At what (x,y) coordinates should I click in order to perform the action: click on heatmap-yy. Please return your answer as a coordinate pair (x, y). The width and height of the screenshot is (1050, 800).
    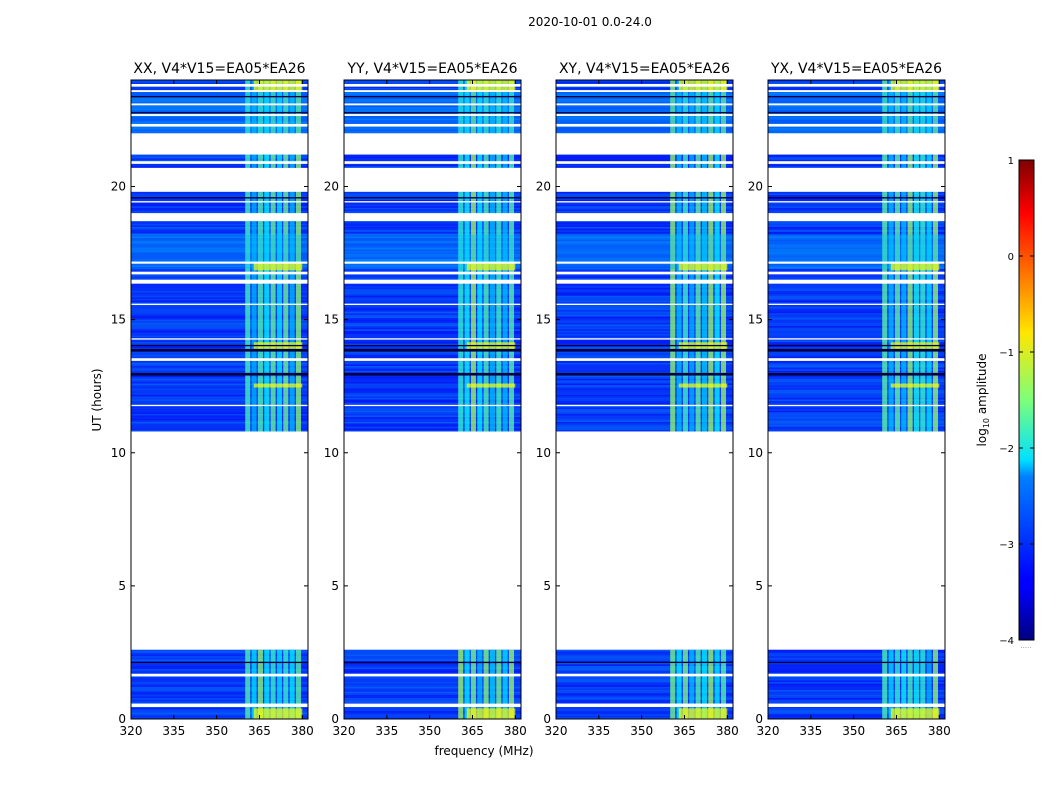
    Looking at the image, I should click on (432, 399).